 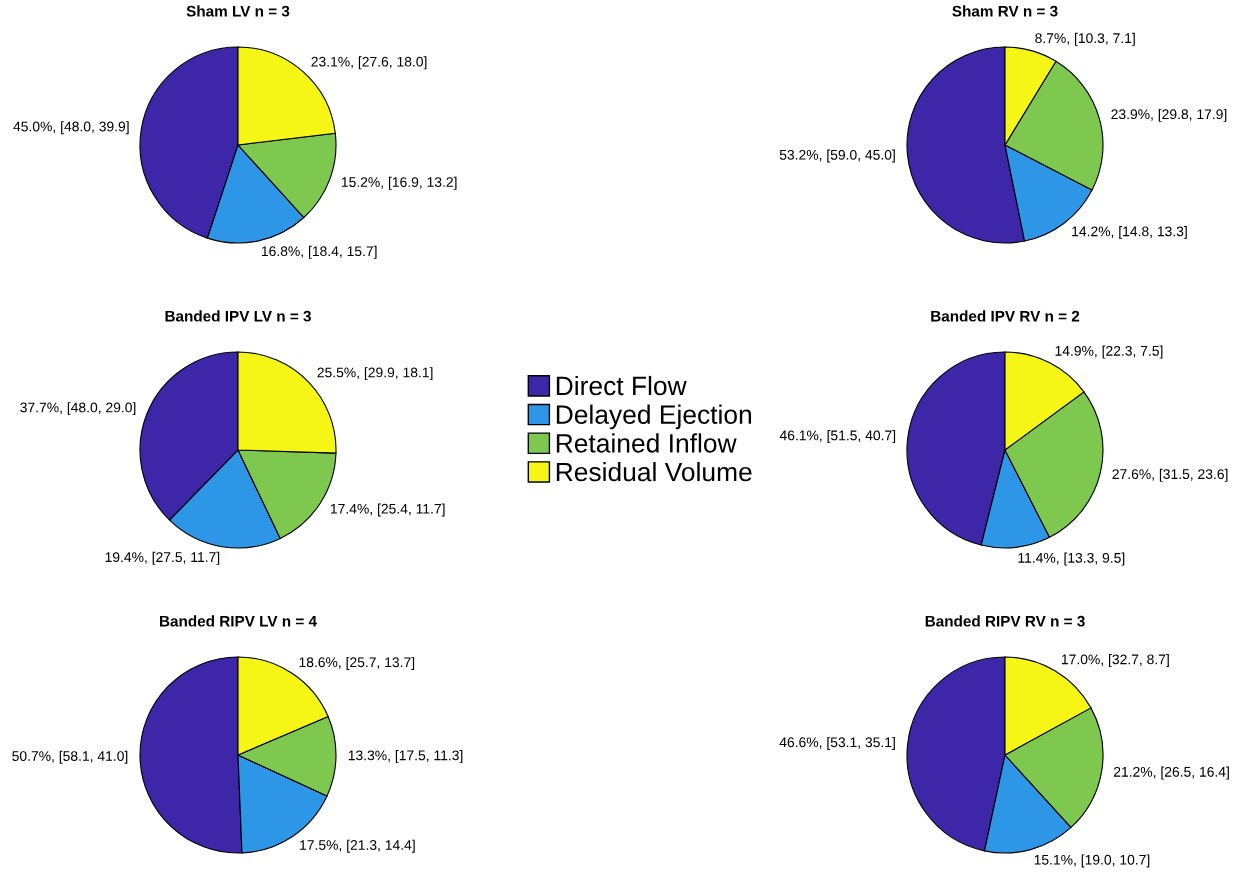 I want to click on data-label: 46.1%, [51.5, 40.7], so click(x=837, y=437).